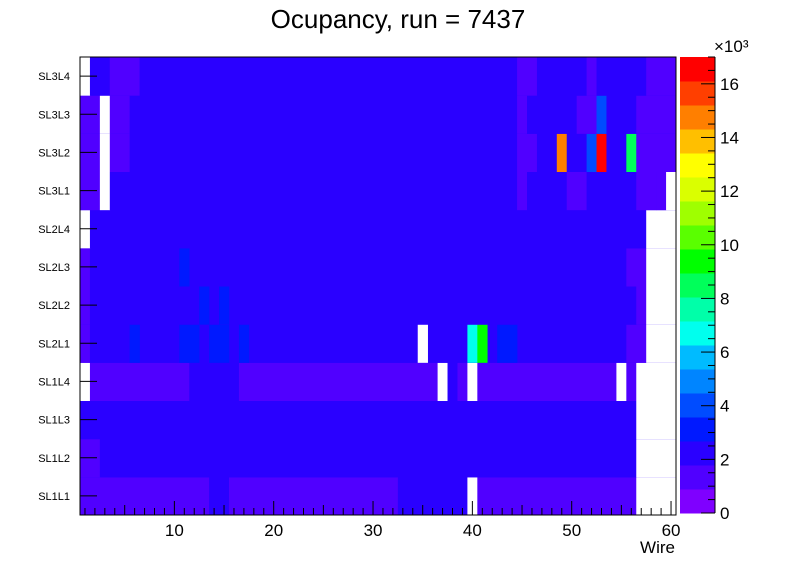 The image size is (796, 572). What do you see at coordinates (54, 230) in the screenshot?
I see `y-tick-label: SL2L4` at bounding box center [54, 230].